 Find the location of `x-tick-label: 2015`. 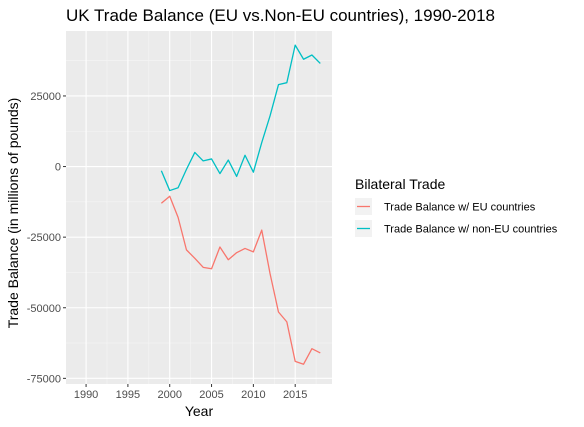

x-tick-label: 2015 is located at coordinates (295, 395).